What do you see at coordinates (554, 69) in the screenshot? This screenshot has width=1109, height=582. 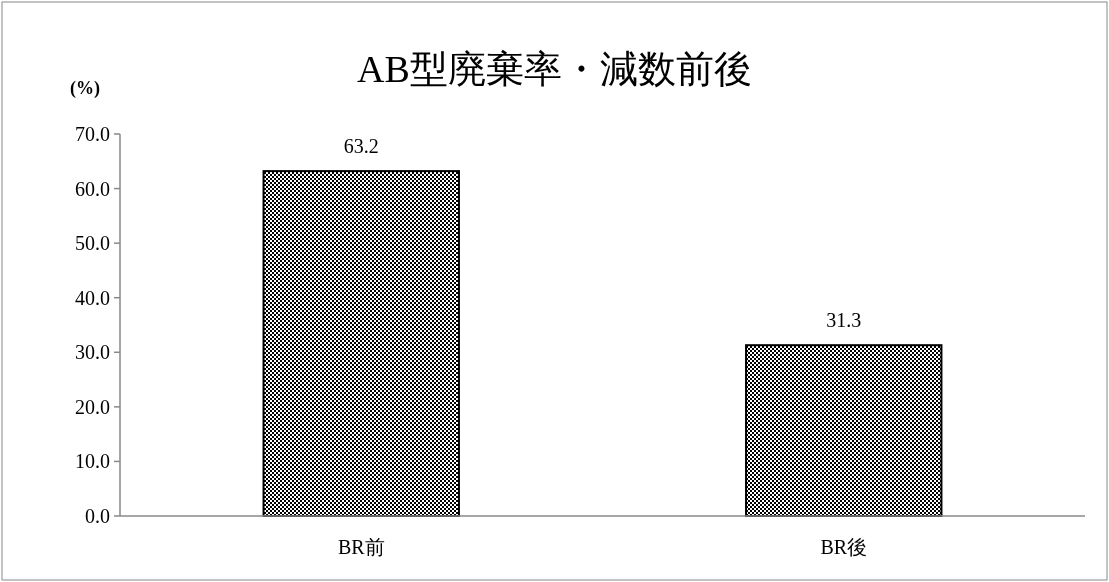 I see `chart-title: AB型廃棄率・減数前後` at bounding box center [554, 69].